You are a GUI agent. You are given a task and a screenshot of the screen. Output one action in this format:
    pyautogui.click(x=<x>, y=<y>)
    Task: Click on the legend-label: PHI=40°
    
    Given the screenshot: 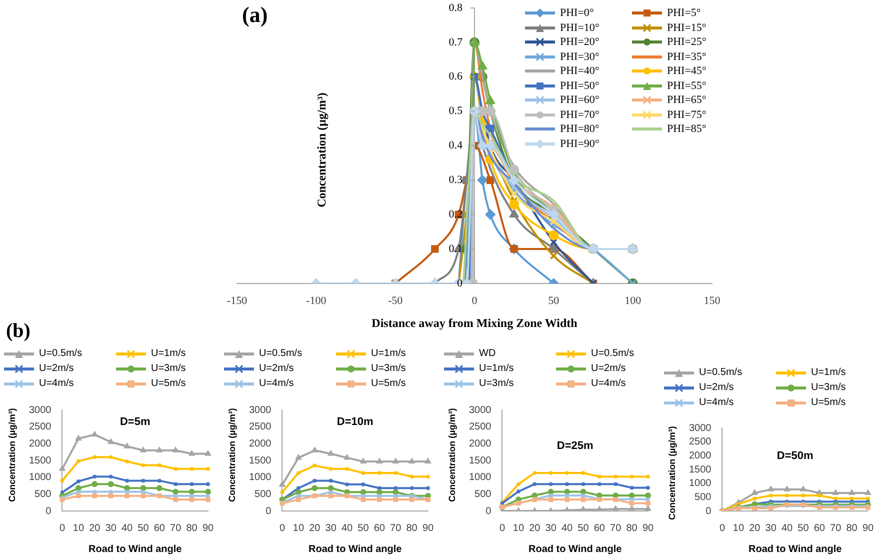 What is the action you would take?
    pyautogui.click(x=580, y=71)
    